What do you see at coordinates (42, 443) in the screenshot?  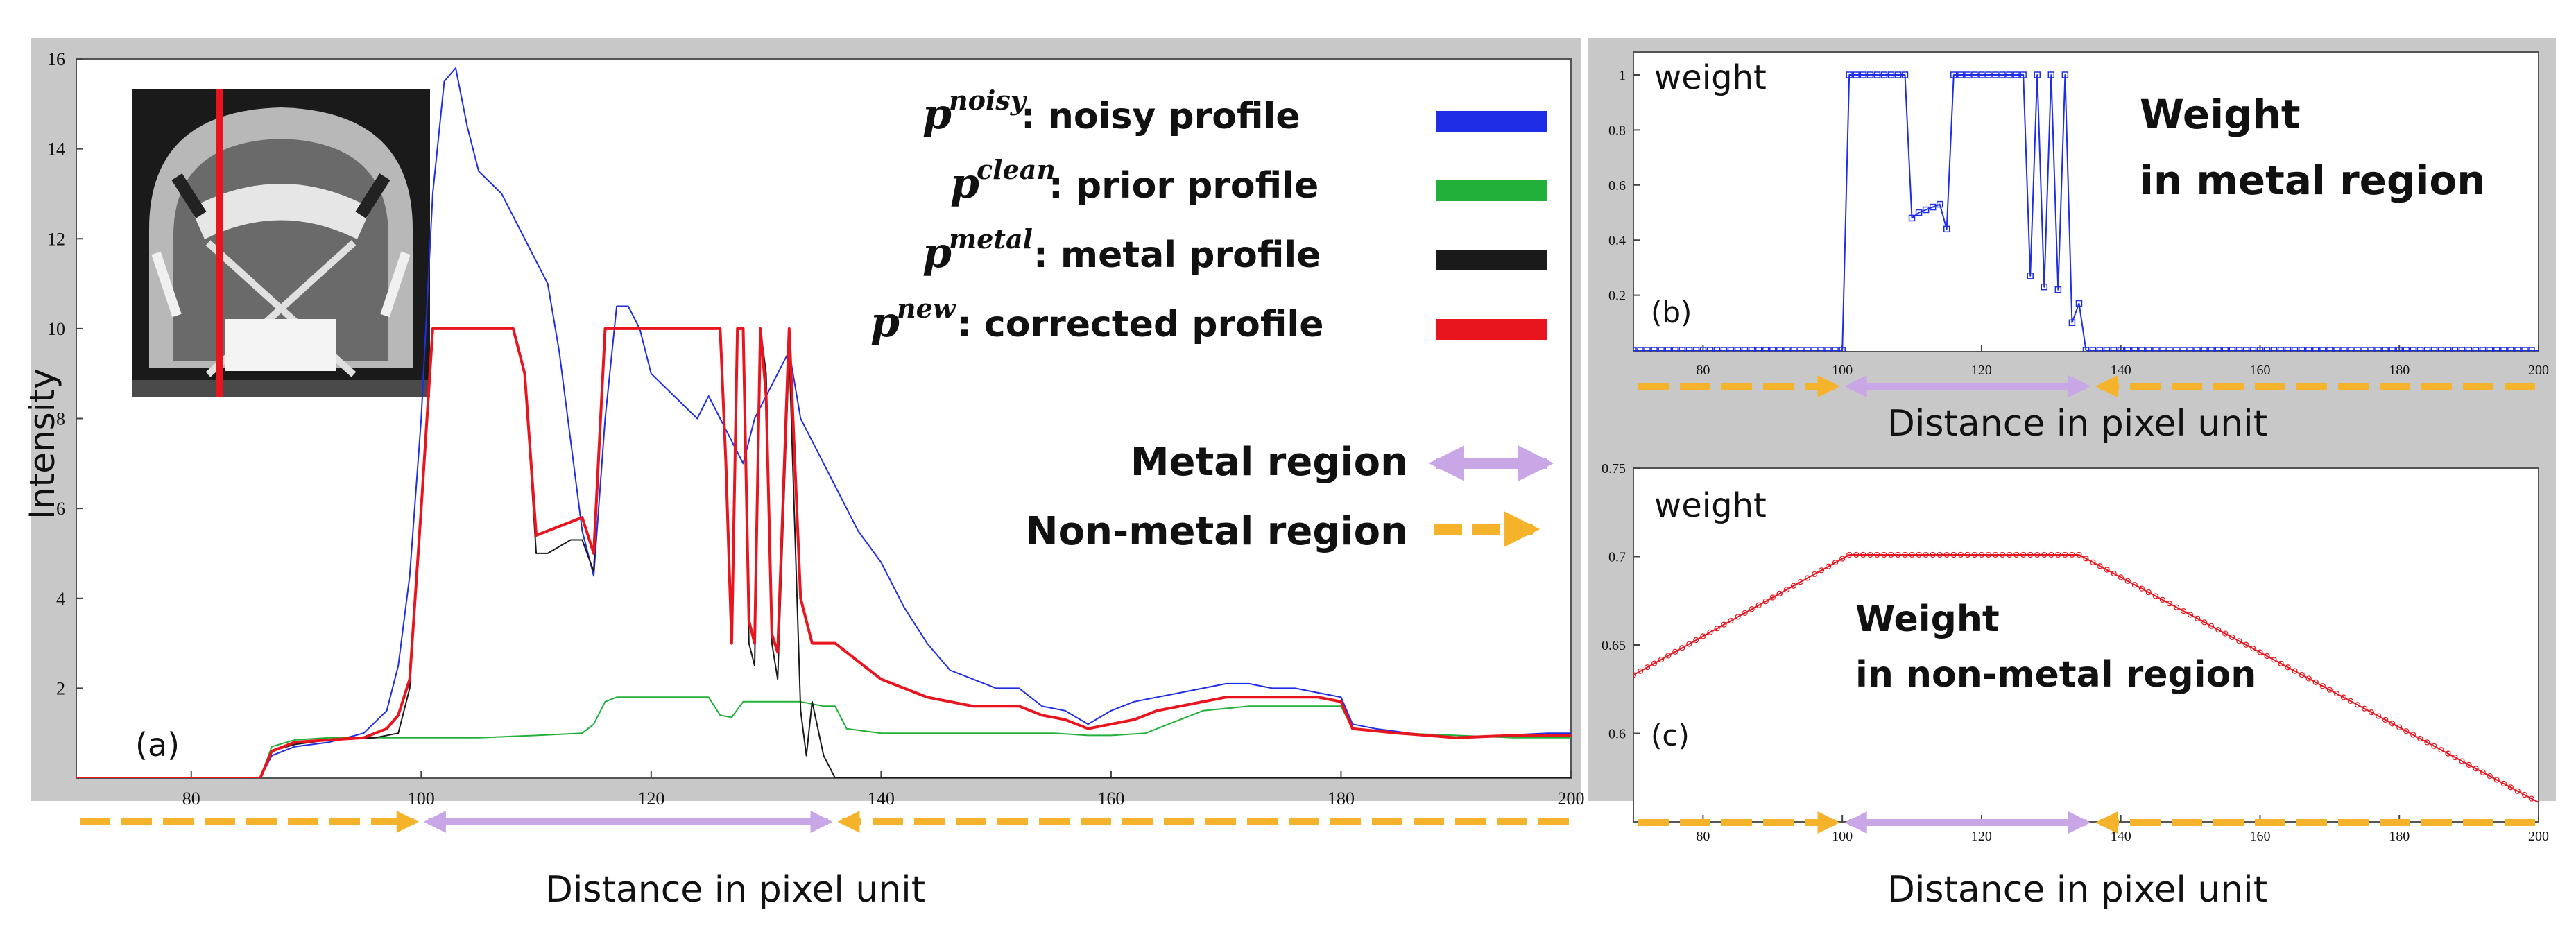 I see `y-axis-label: Intensity` at bounding box center [42, 443].